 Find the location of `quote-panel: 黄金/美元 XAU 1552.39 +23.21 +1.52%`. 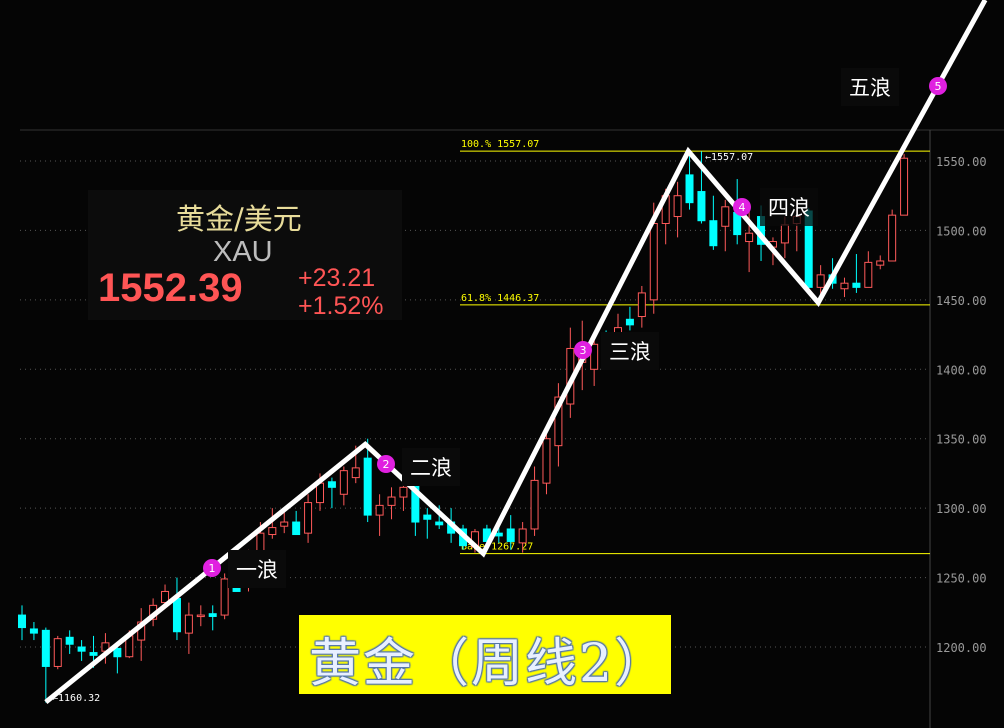

quote-panel: 黄金/美元 XAU 1552.39 +23.21 +1.52% is located at coordinates (245, 255).